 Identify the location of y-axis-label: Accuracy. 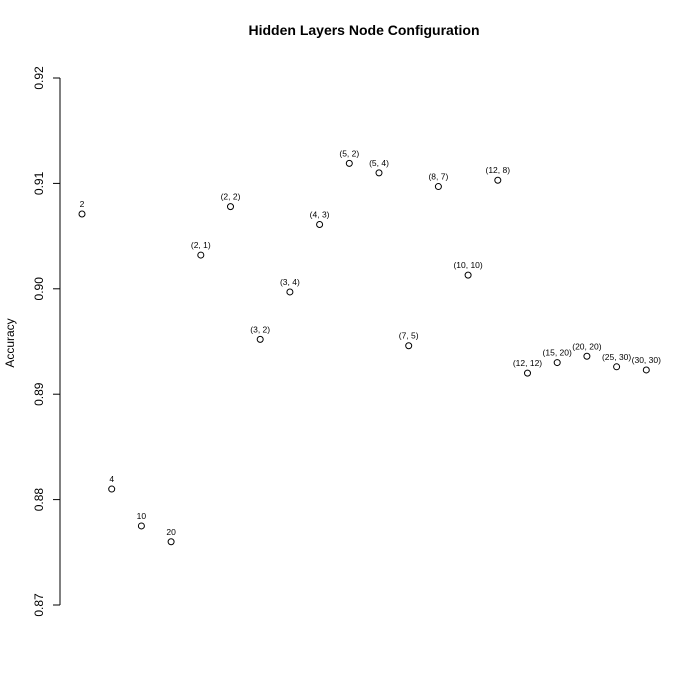
(10, 342).